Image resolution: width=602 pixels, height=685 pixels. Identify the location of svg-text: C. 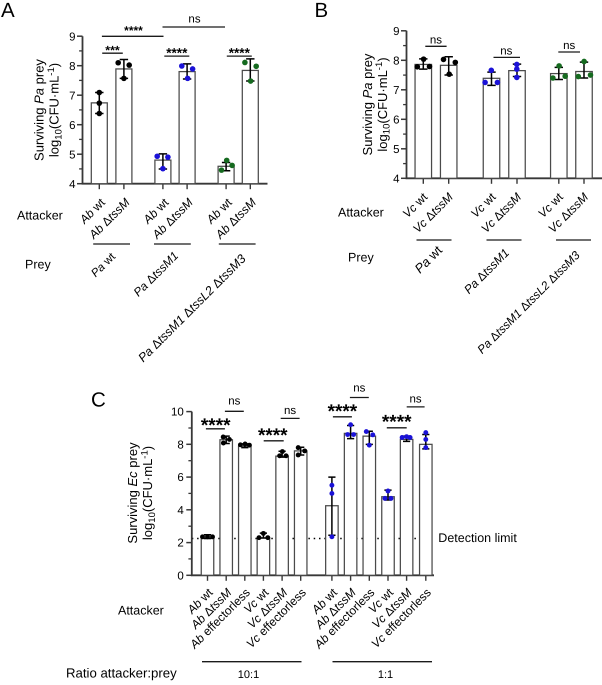
(98, 399).